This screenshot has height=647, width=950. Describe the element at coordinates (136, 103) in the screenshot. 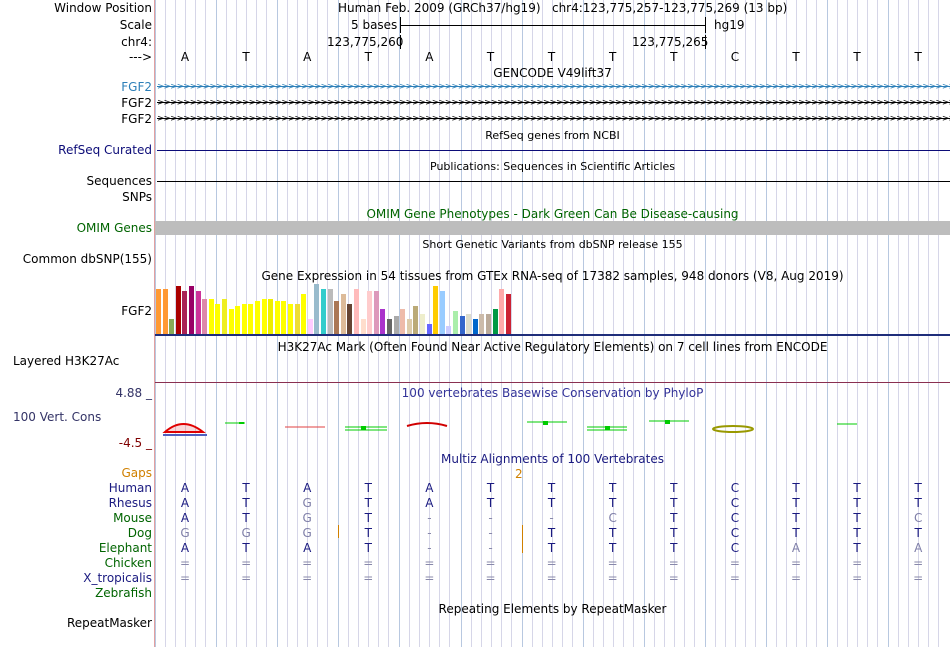

I see `gene-label-fgf2-2: FGF2` at that location.